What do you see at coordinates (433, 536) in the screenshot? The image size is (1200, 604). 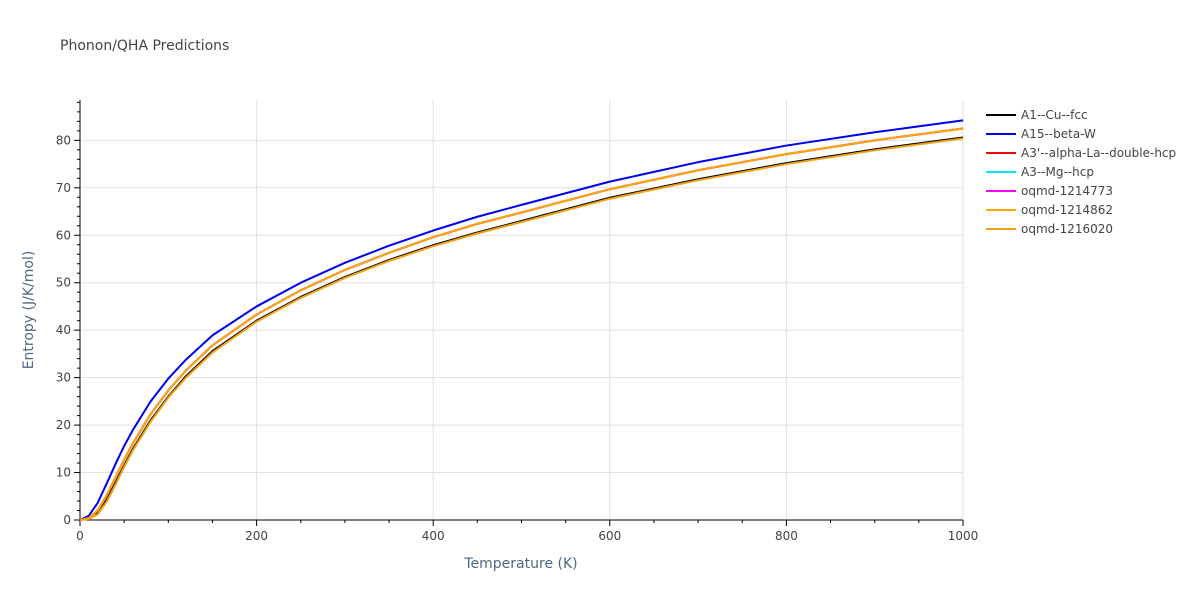 I see `x-tick-label: 400` at bounding box center [433, 536].